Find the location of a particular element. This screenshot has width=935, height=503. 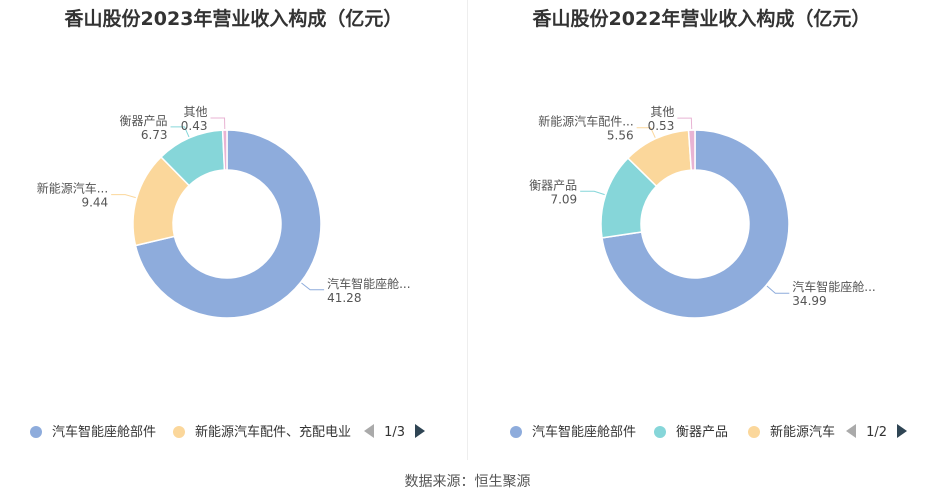

legend-page-indicator: 1/3 is located at coordinates (395, 432).